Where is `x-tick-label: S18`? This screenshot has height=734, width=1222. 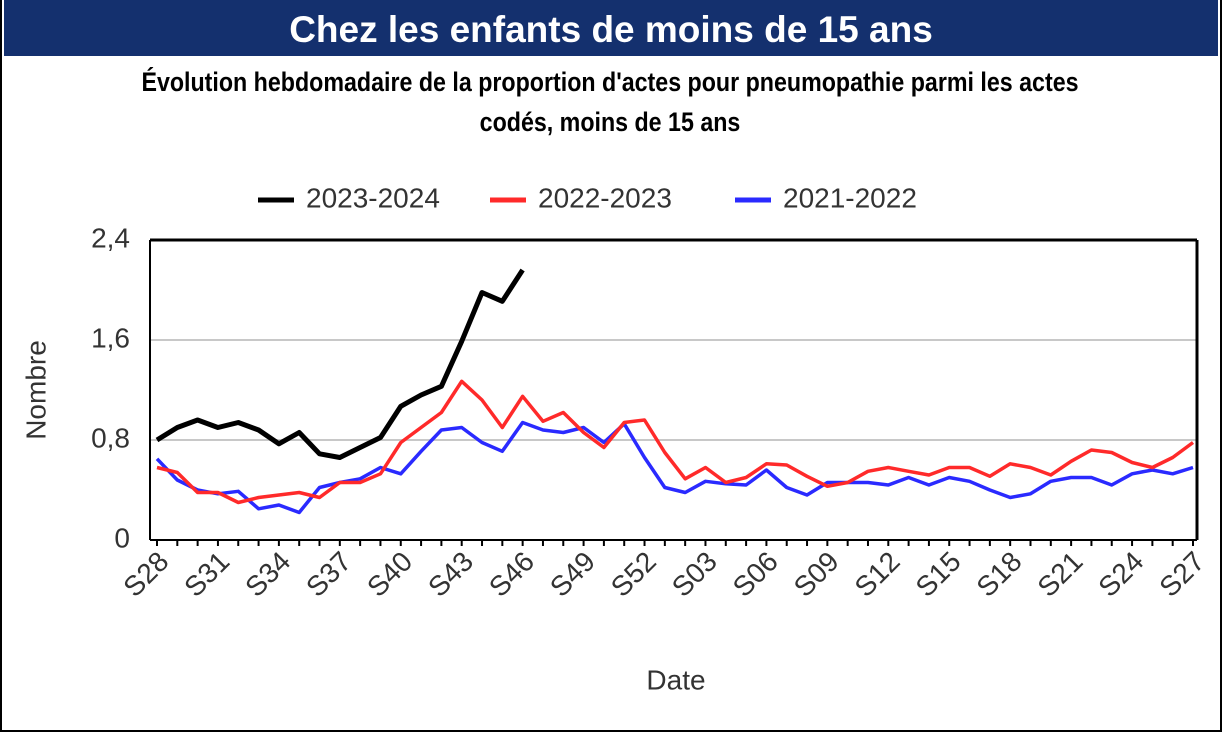 x-tick-label: S18 is located at coordinates (998, 574).